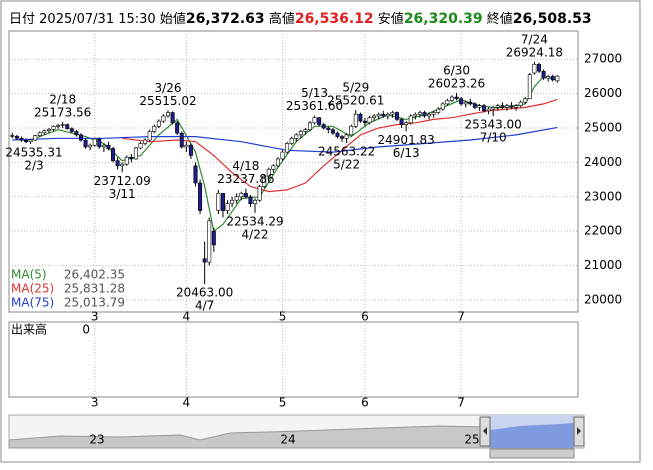  Describe the element at coordinates (204, 306) in the screenshot. I see `annotation-date: 4/7` at that location.